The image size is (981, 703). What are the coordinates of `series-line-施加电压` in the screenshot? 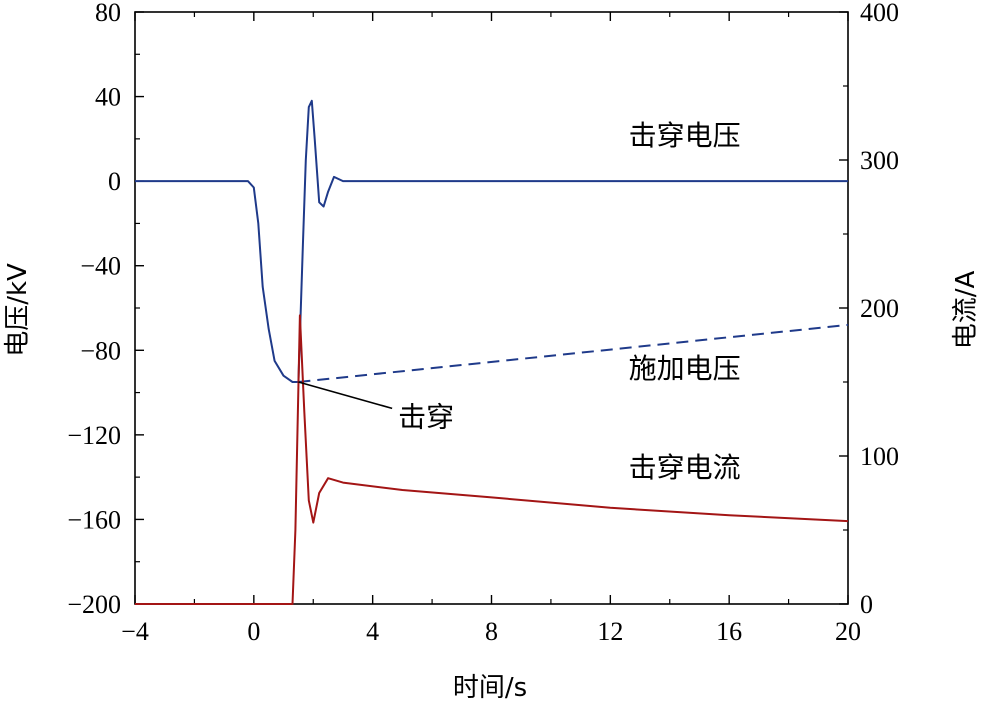 It's located at (573, 353).